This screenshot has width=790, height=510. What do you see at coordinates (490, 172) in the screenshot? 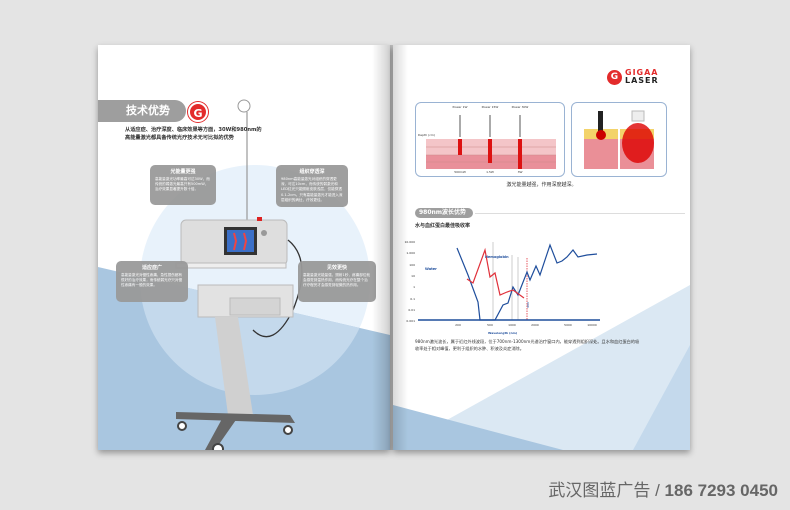
I see `bottom-label: 1.5W` at bounding box center [490, 172].